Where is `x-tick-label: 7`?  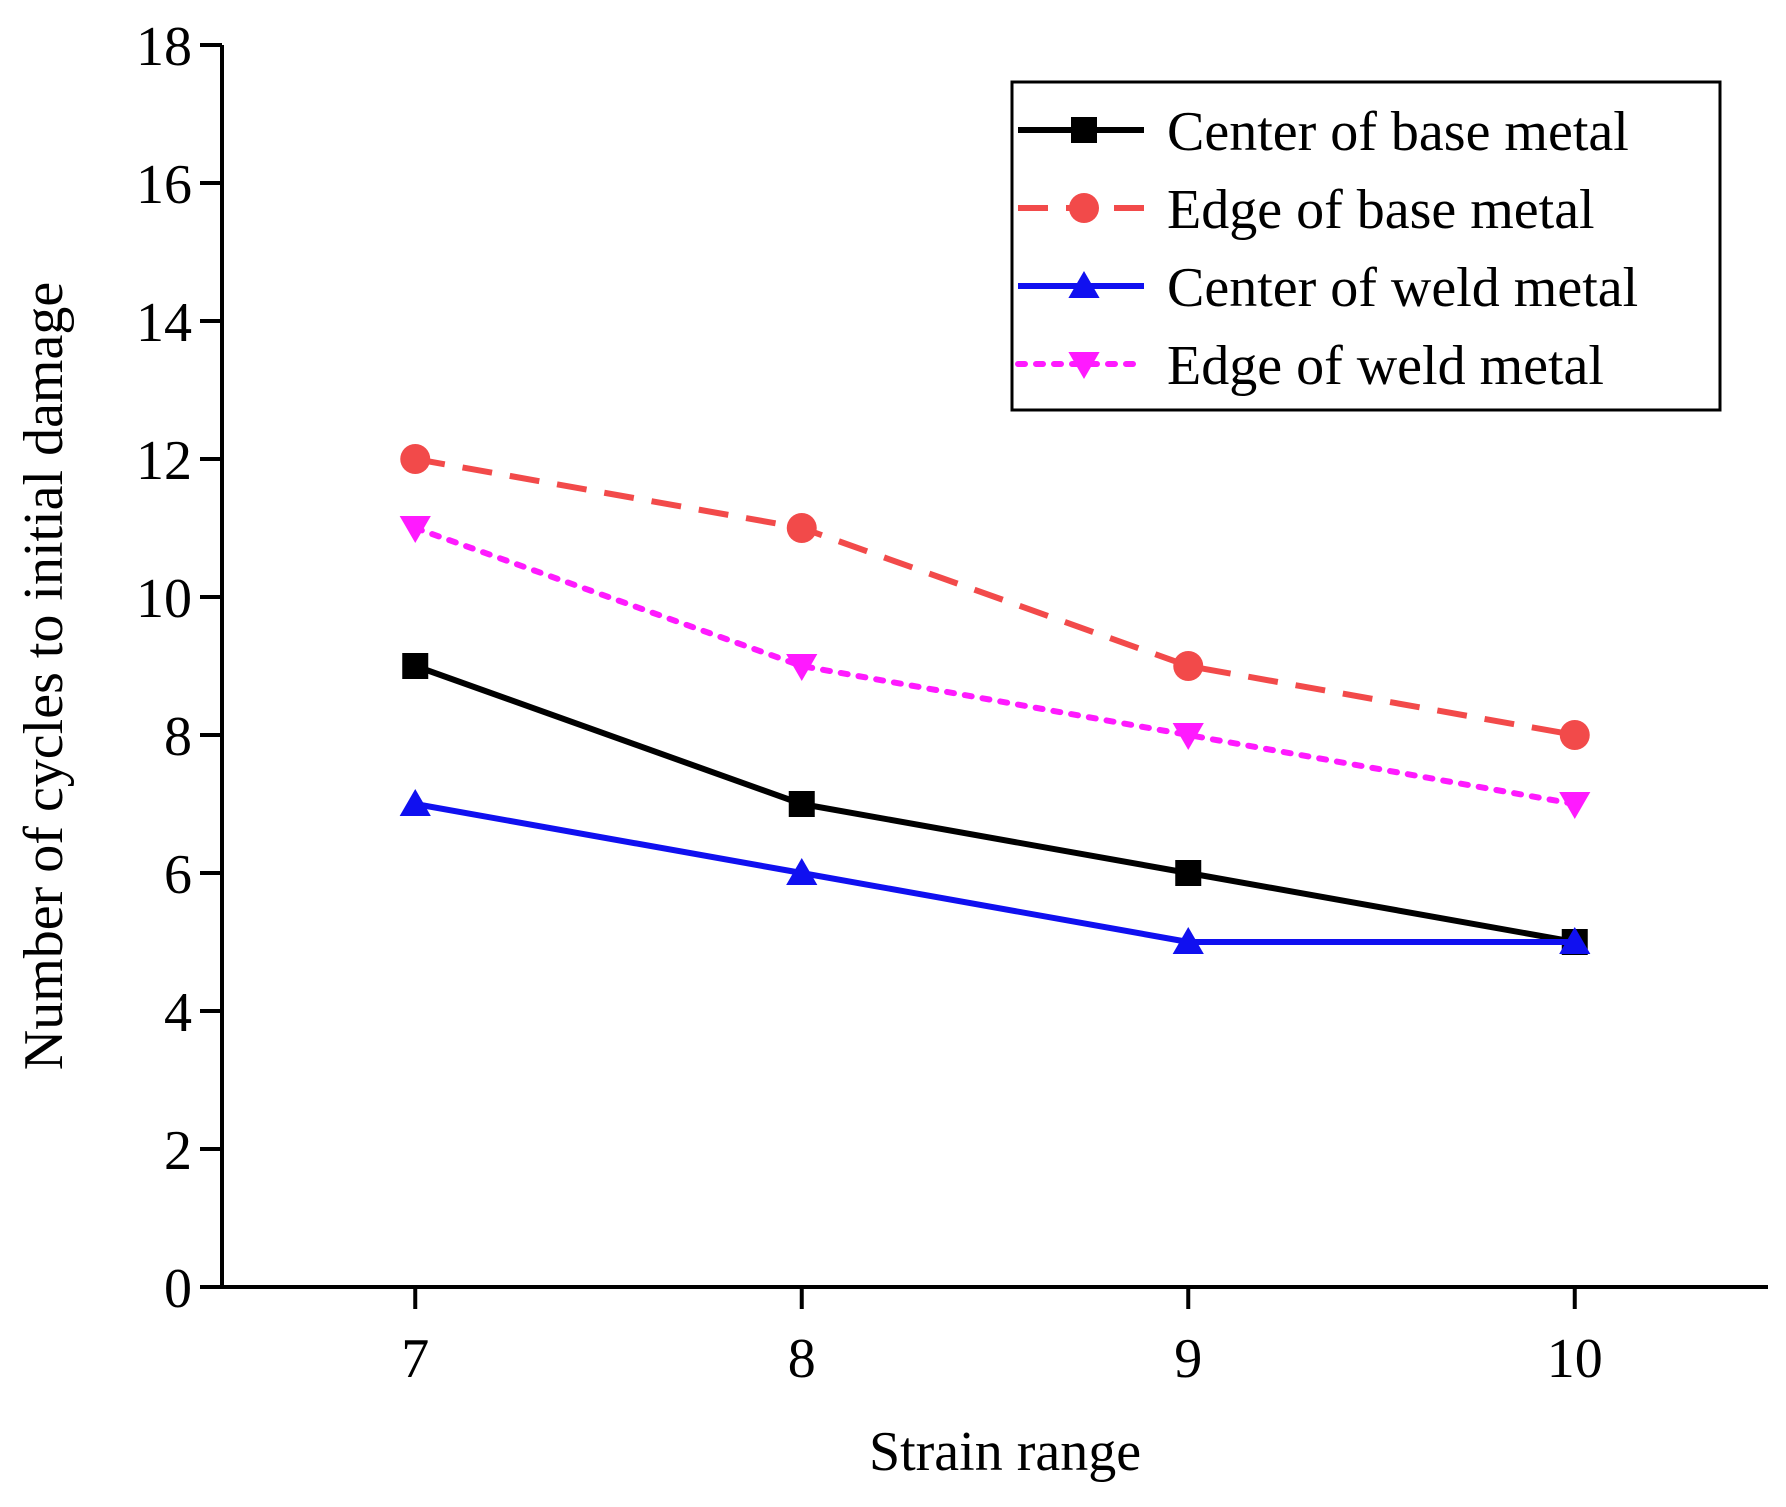
x-tick-label: 7 is located at coordinates (415, 1359).